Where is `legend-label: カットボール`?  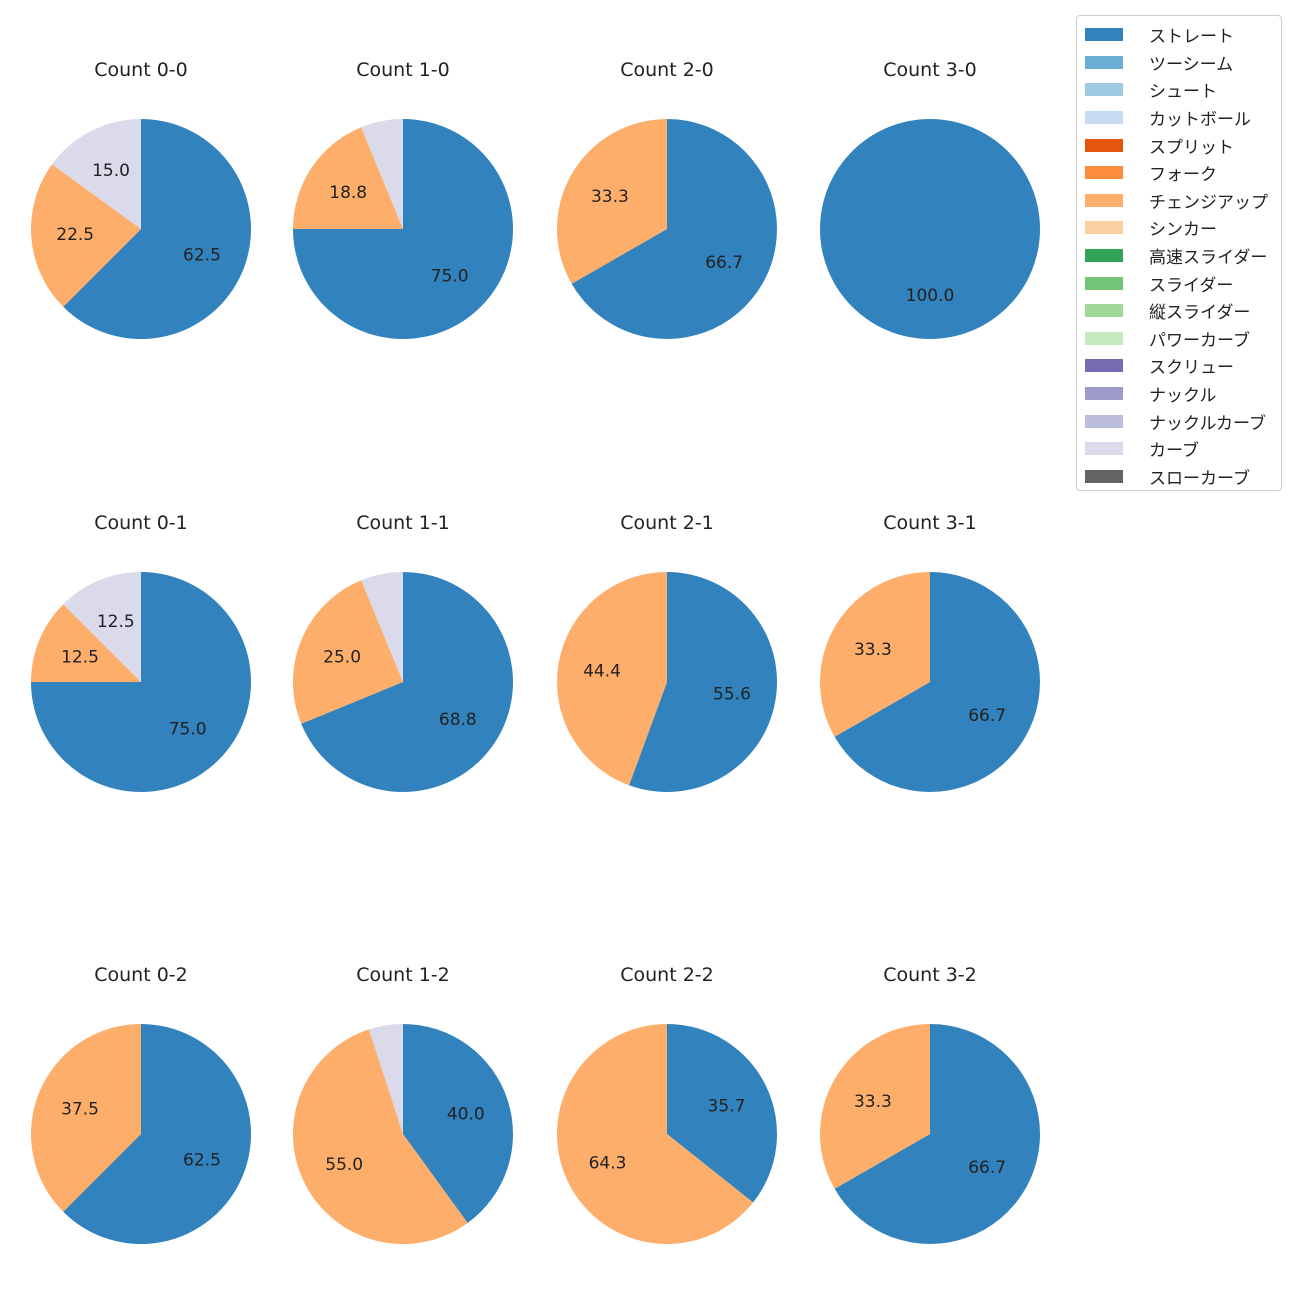
legend-label: カットボール is located at coordinates (1200, 120).